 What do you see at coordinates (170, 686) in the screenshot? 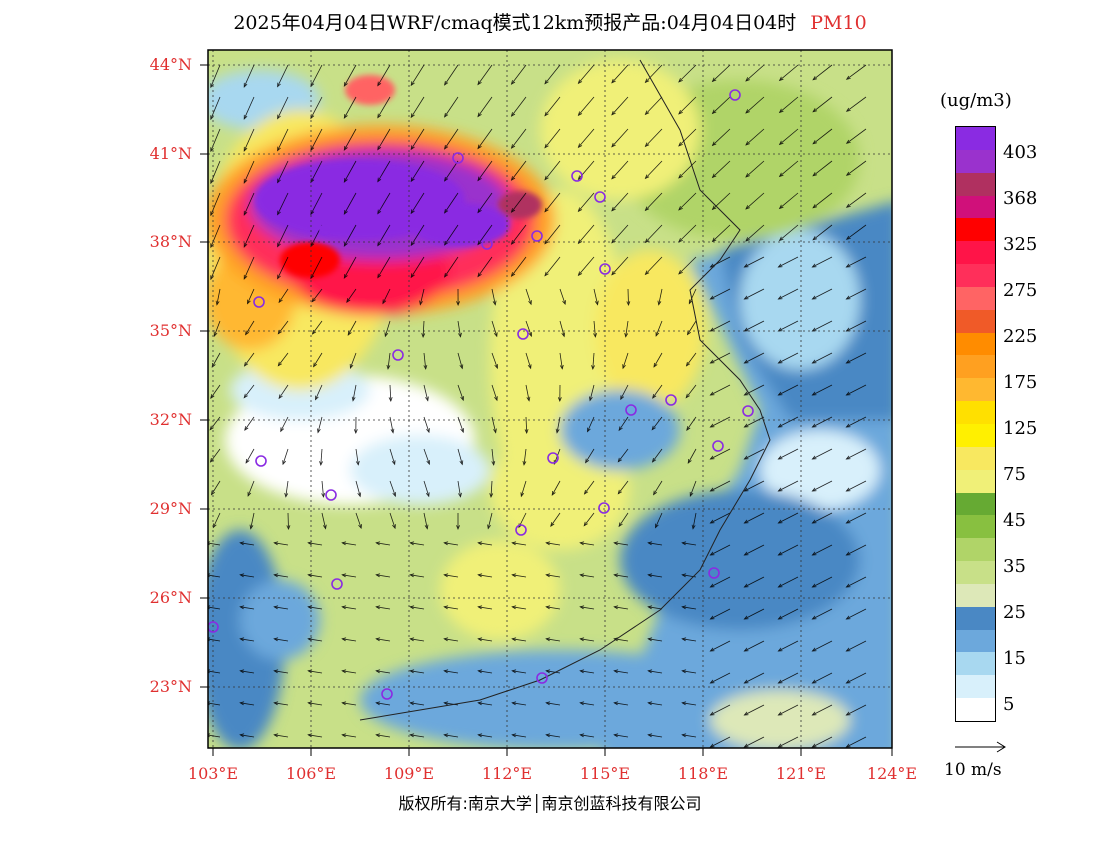
I see `lat-label: 23°N` at bounding box center [170, 686].